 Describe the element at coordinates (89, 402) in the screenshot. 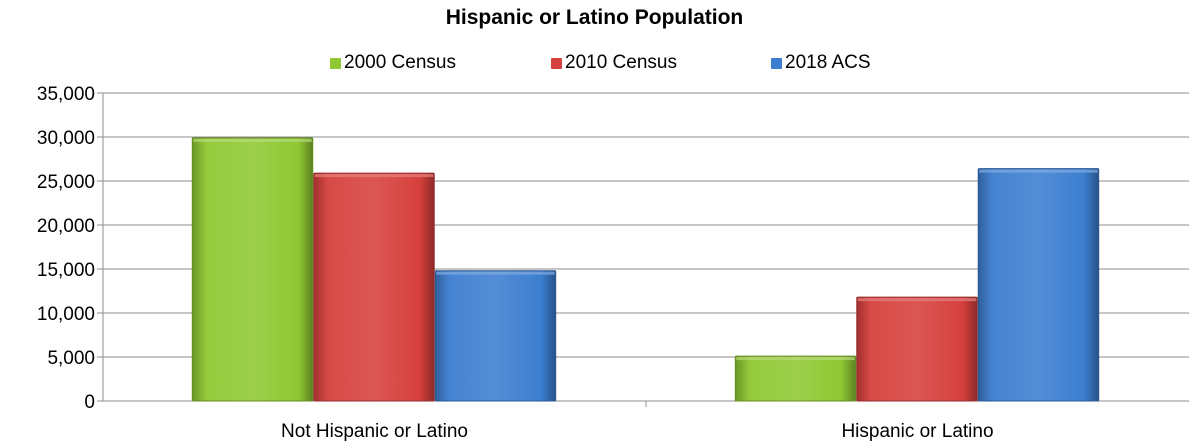

I see `y-tick-label: 0` at that location.